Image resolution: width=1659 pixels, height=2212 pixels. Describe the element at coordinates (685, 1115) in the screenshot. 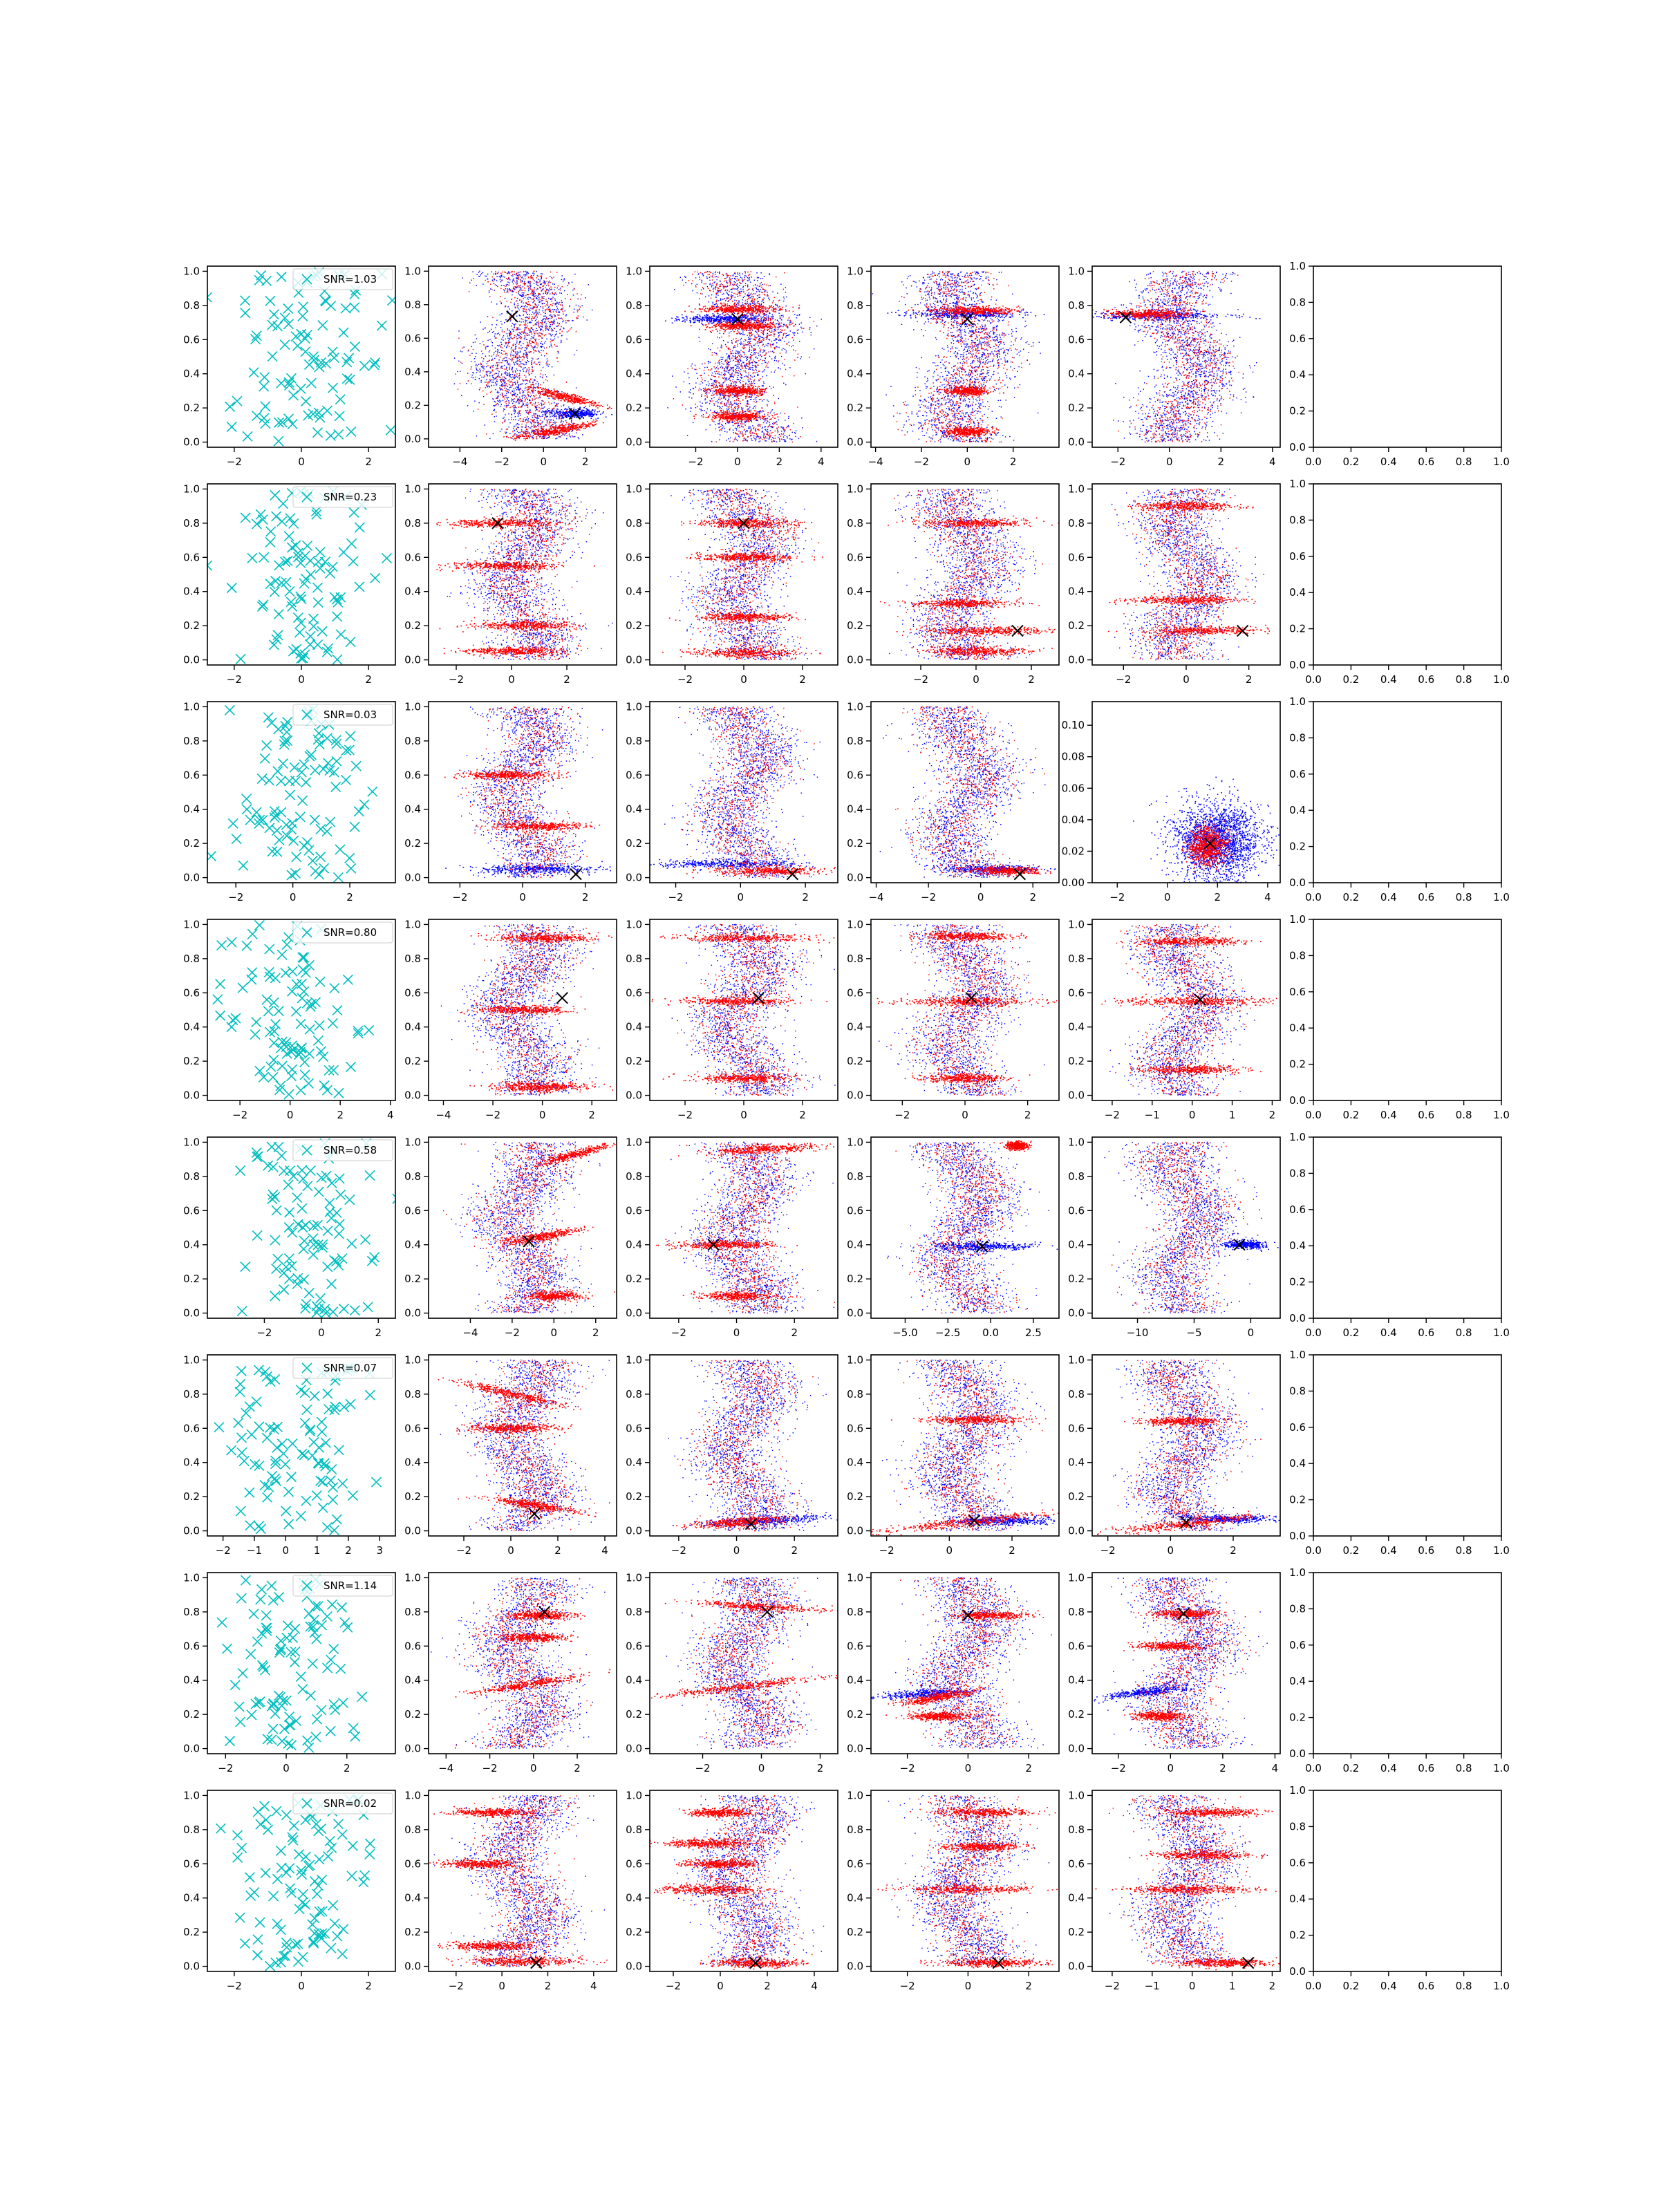

I see `x-tick-label: −2` at that location.